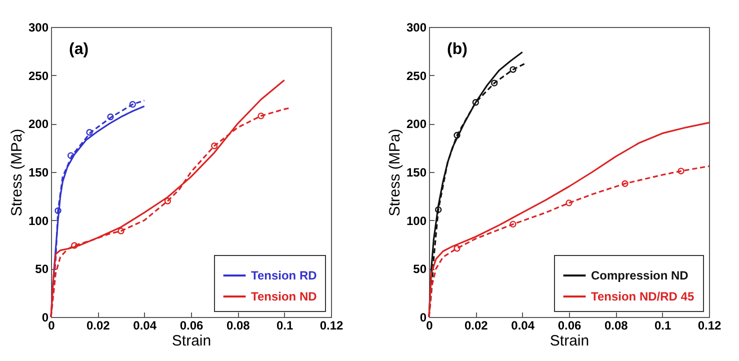  I want to click on legend-label: Tension RD, so click(284, 275).